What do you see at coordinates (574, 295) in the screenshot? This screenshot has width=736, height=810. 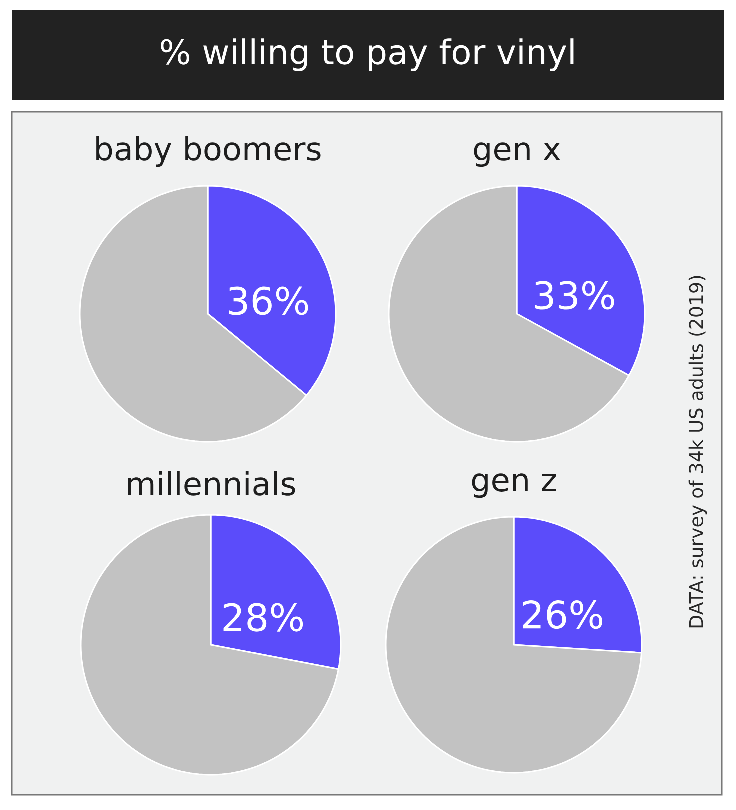 I see `data-label: 33%` at bounding box center [574, 295].